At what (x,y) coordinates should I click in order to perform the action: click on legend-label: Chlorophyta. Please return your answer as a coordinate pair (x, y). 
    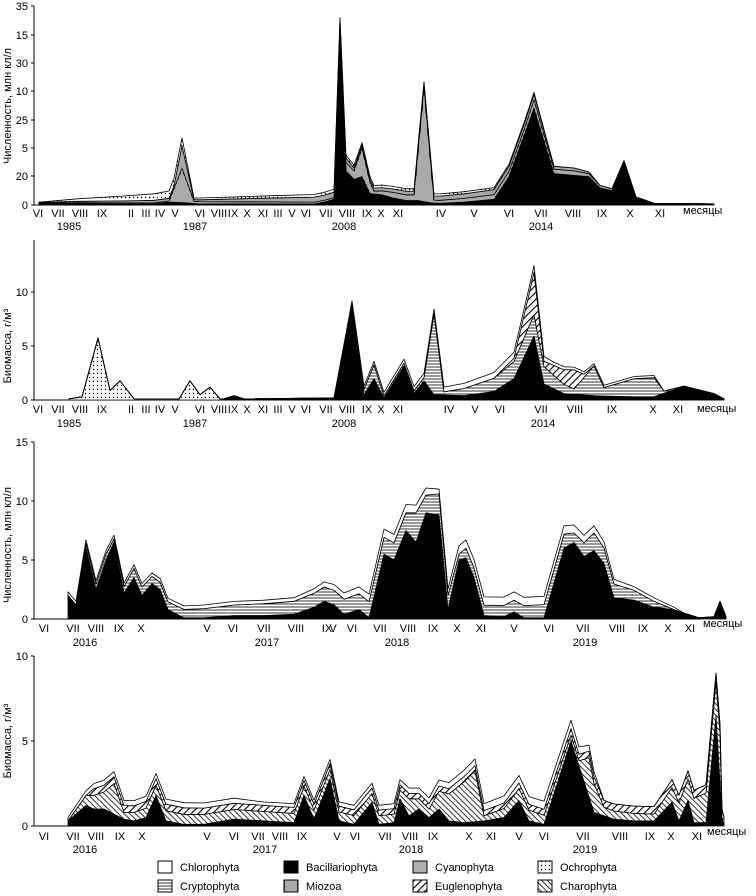
    Looking at the image, I should click on (210, 868).